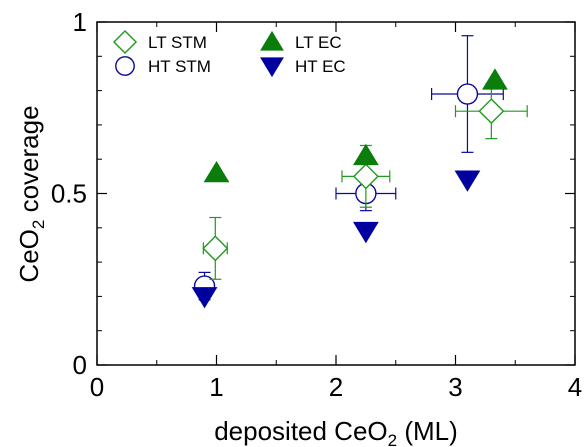 The height and width of the screenshot is (447, 588). I want to click on x-tick-label: 4, so click(575, 387).